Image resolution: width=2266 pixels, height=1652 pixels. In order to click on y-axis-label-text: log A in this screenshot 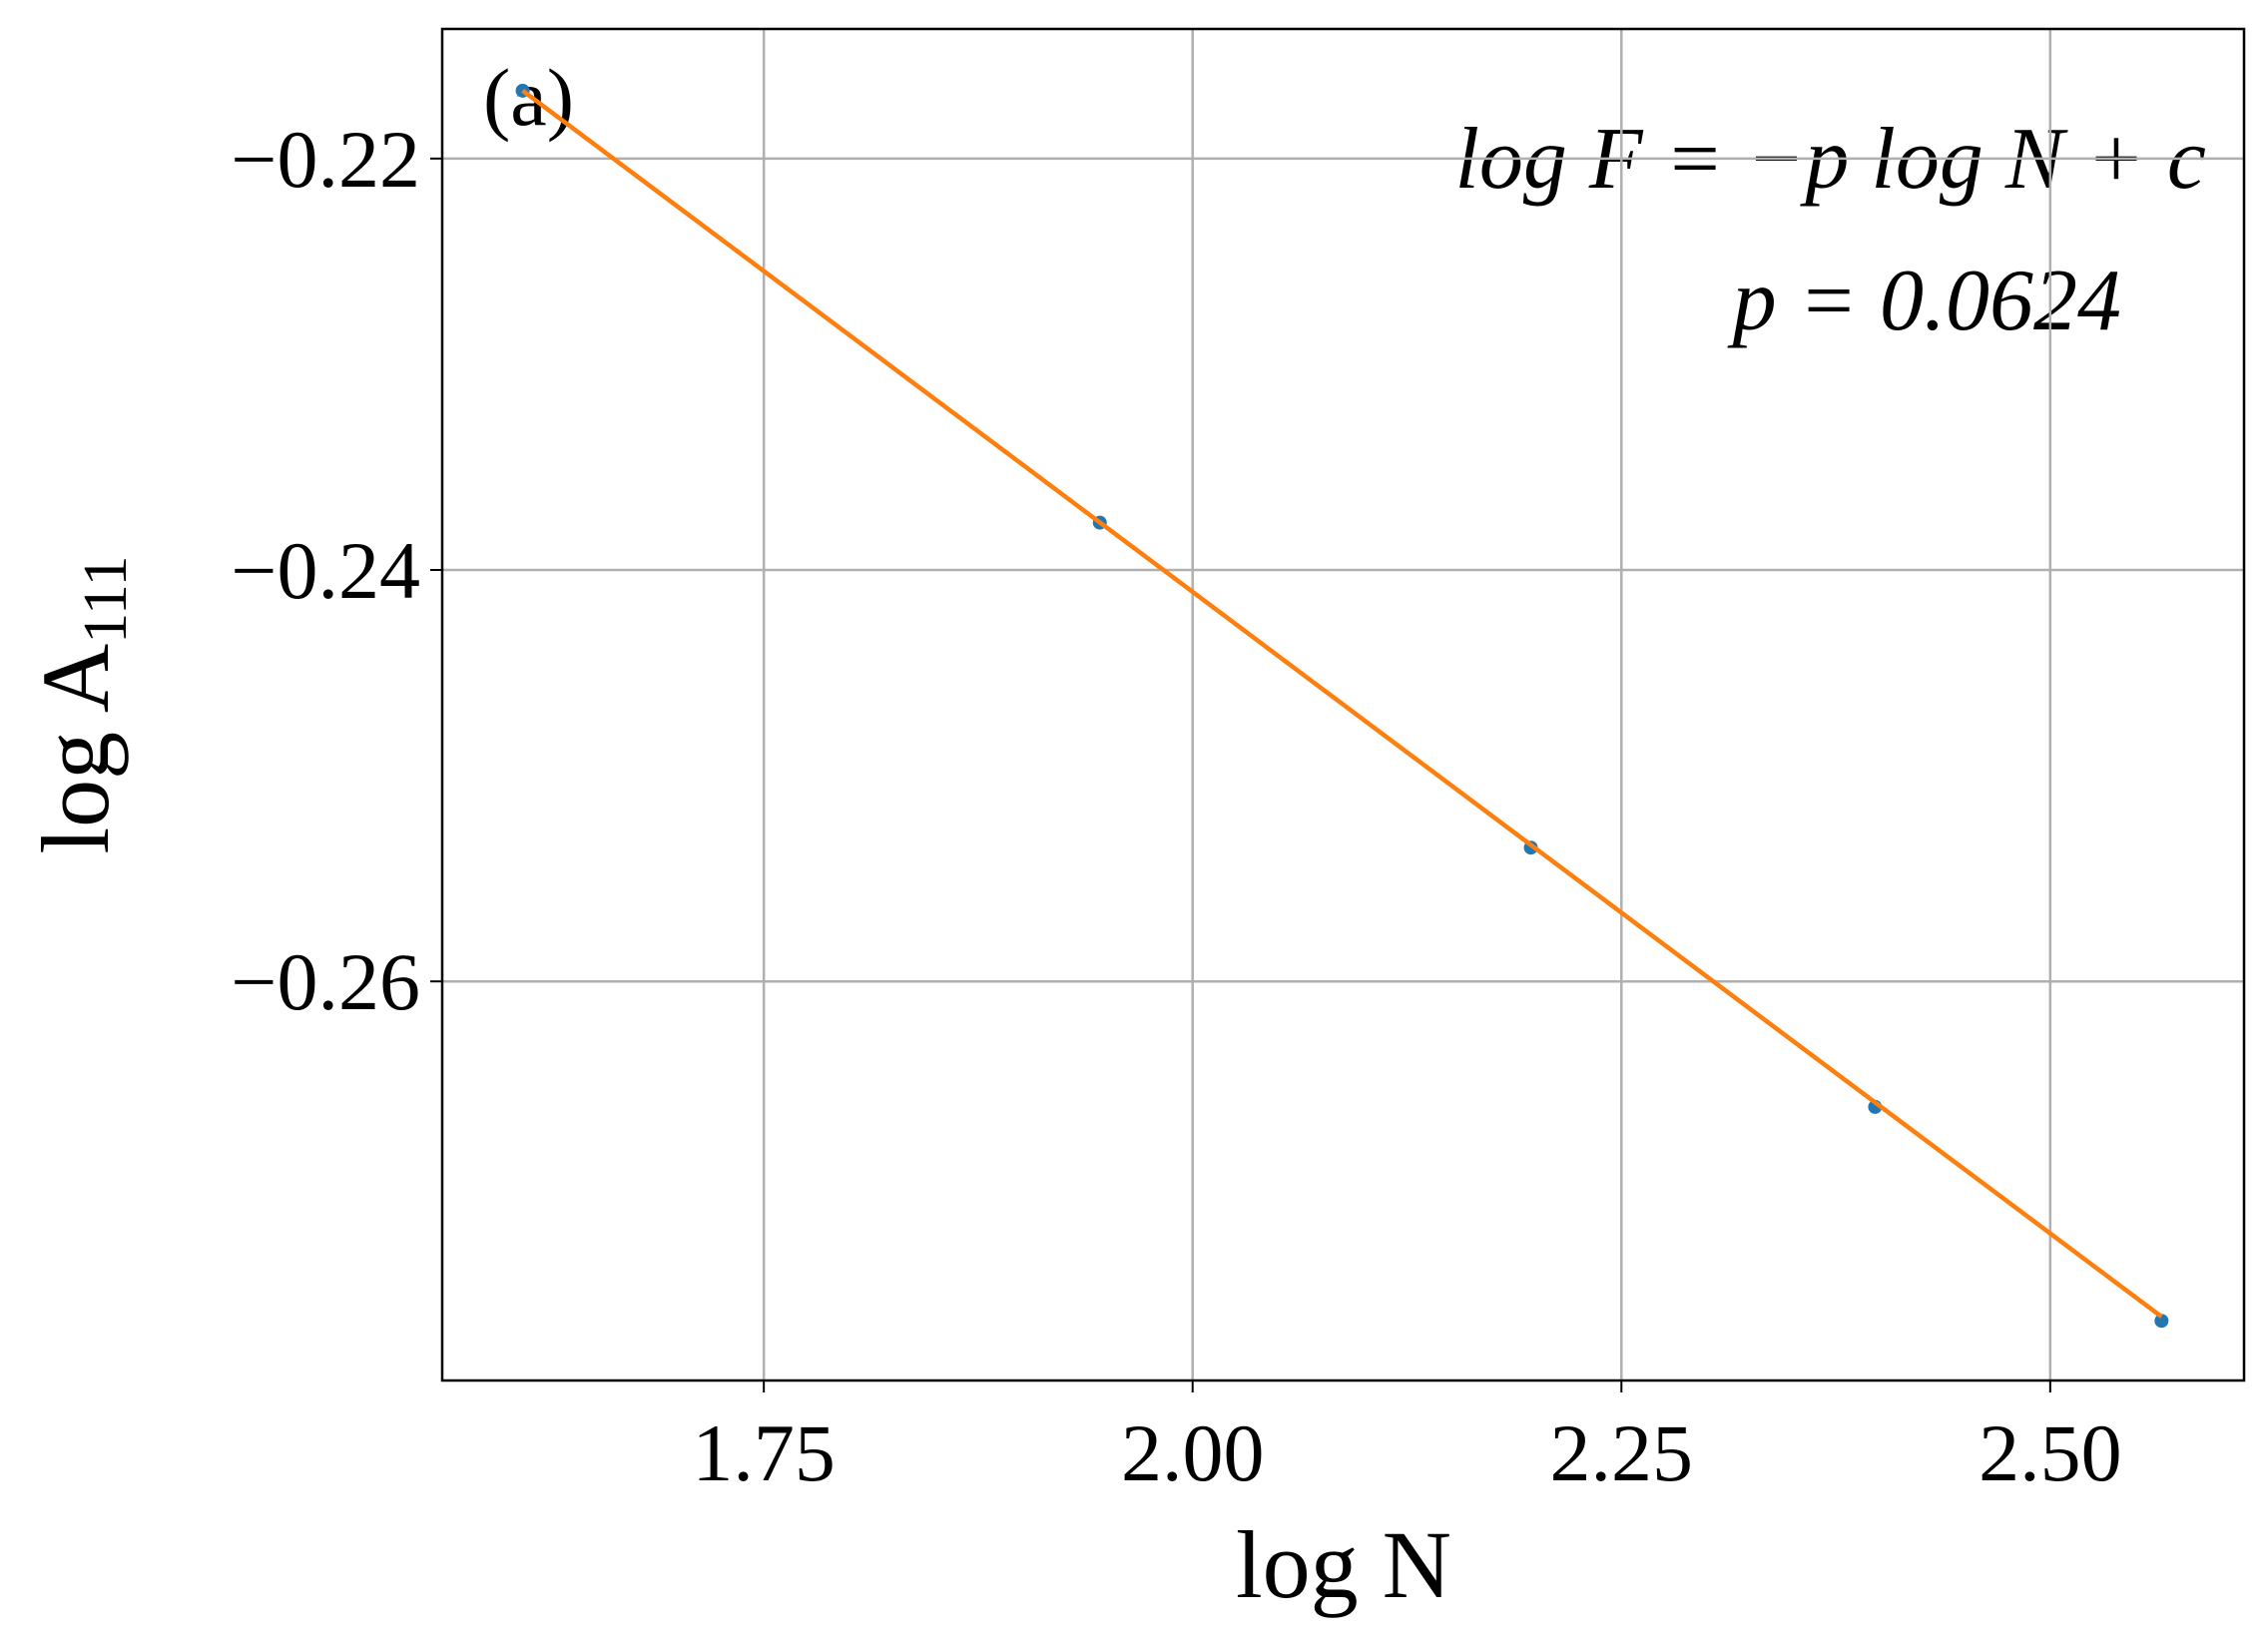, I will do `click(75, 749)`.